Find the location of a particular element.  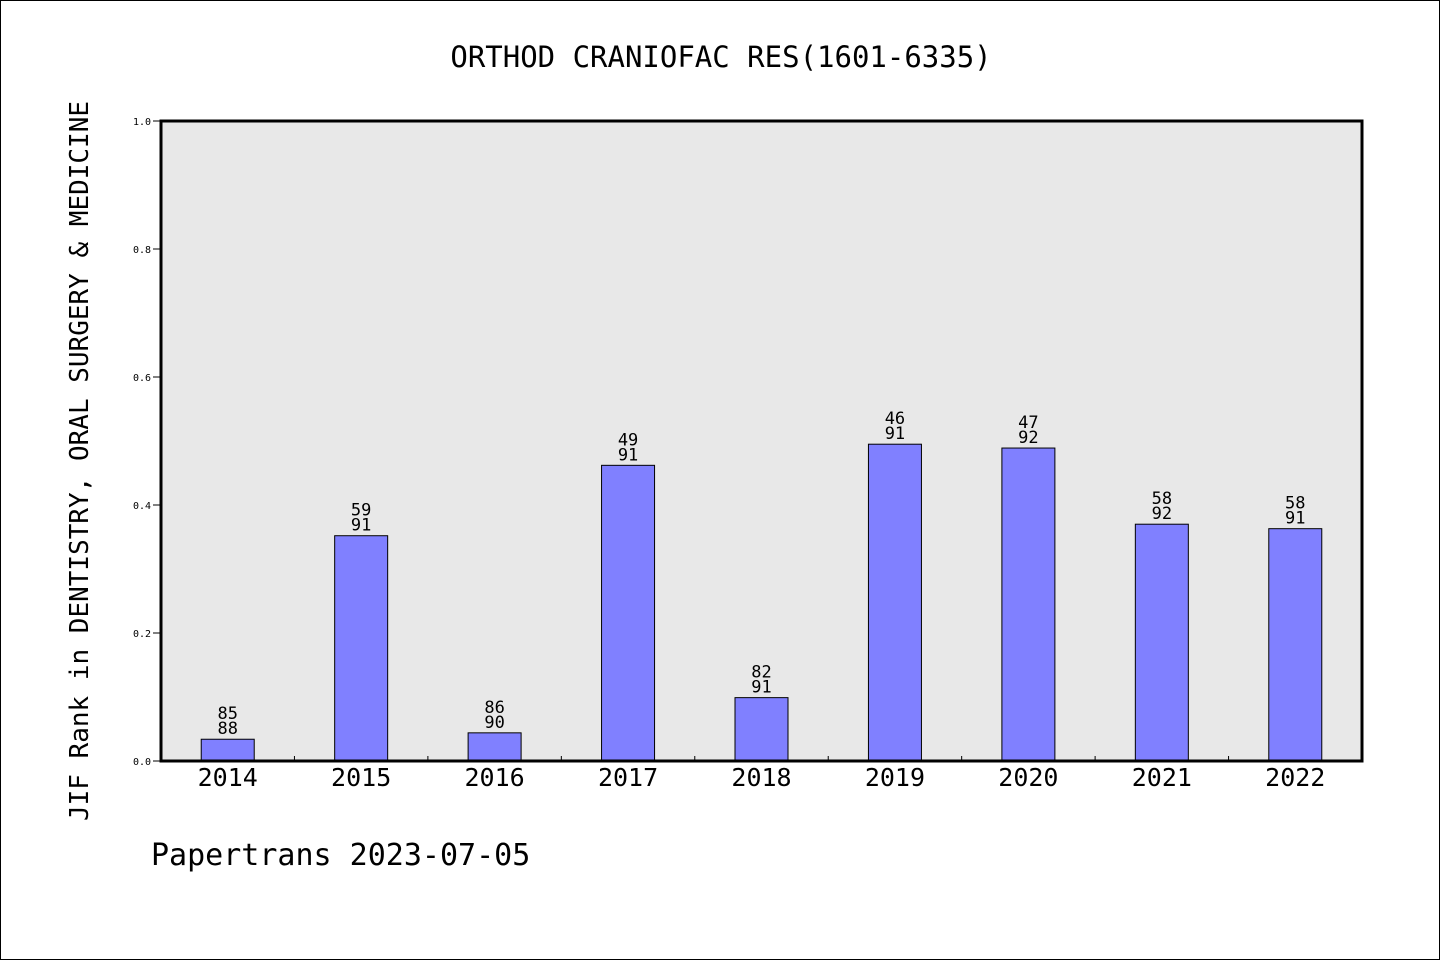

x-ticks-group: 2014 2015 2016 2017 2018 2019 2020 2021 2022 is located at coordinates (761, 774).